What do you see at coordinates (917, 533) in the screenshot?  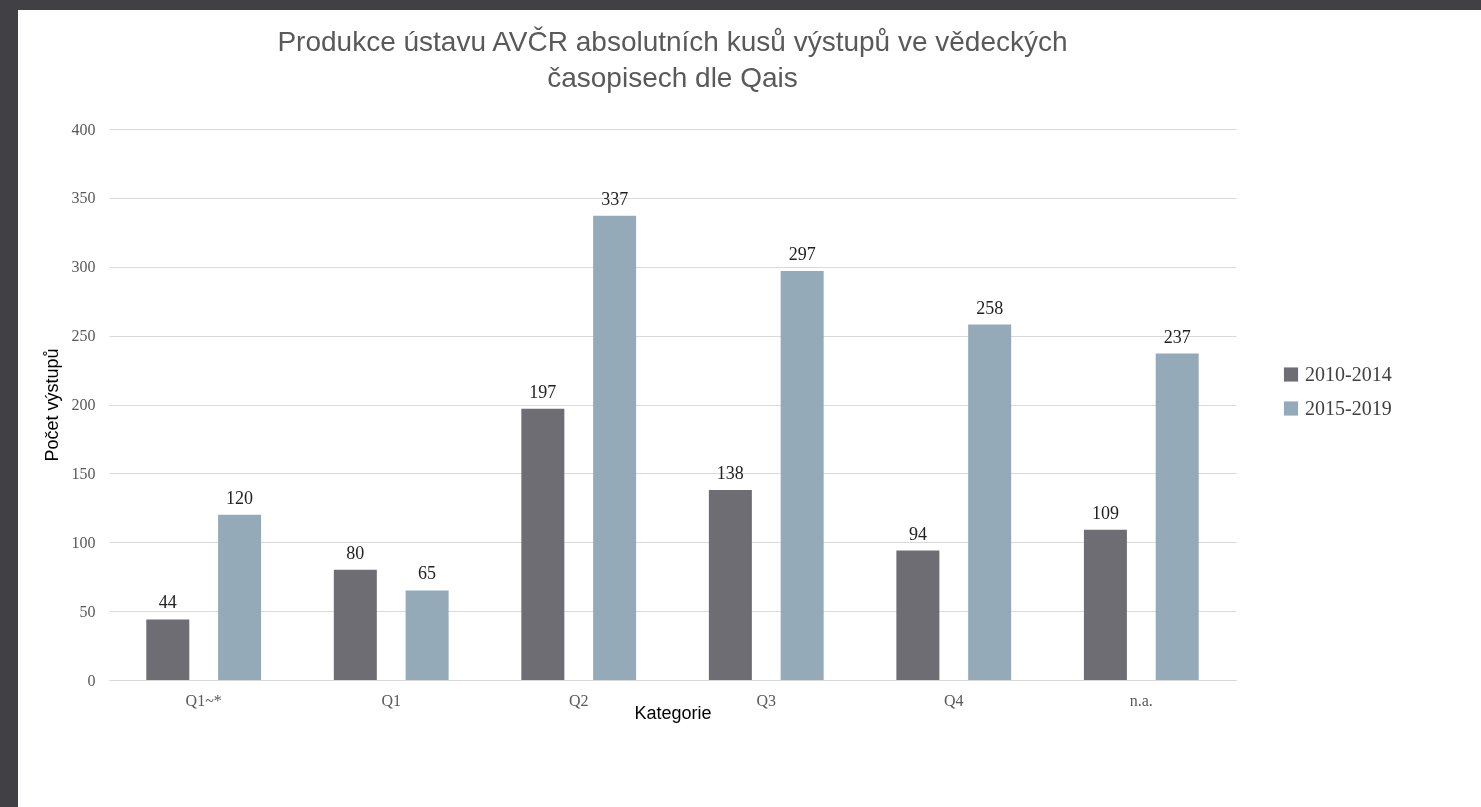 I see `data-label: 94` at bounding box center [917, 533].